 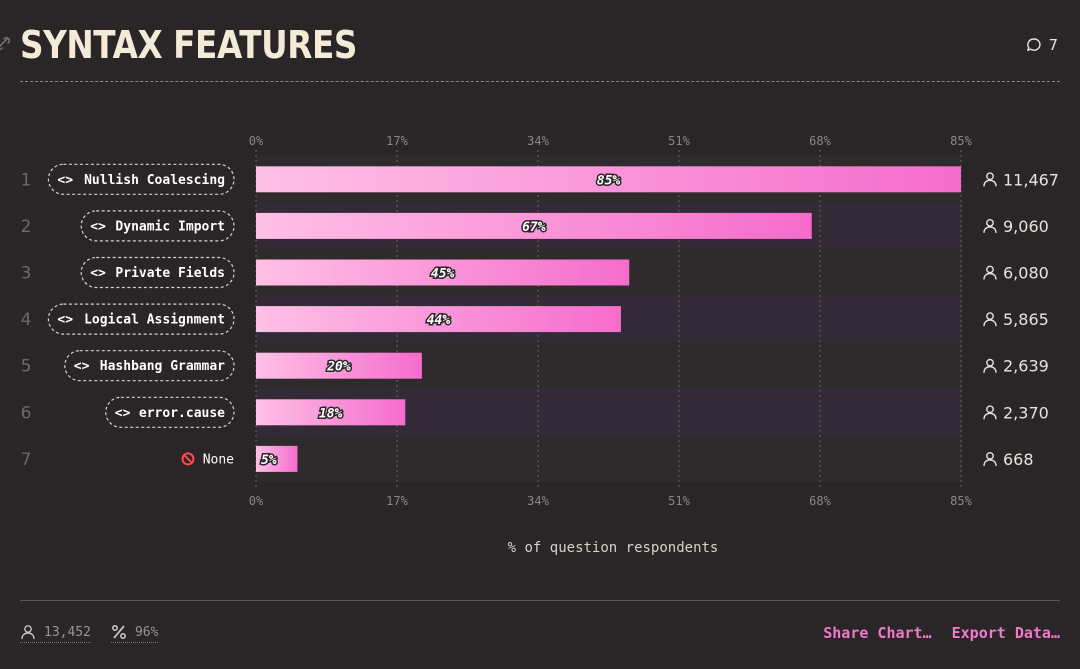 I want to click on none-label-group: None, so click(x=207, y=459).